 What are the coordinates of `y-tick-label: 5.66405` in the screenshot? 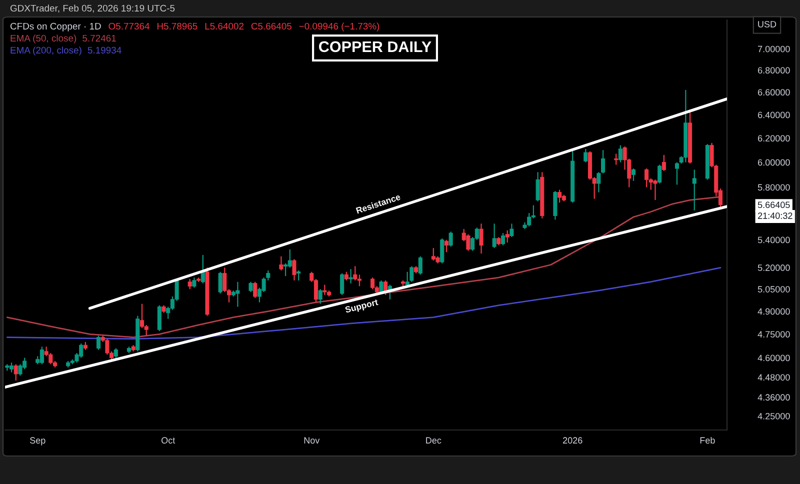 It's located at (774, 205).